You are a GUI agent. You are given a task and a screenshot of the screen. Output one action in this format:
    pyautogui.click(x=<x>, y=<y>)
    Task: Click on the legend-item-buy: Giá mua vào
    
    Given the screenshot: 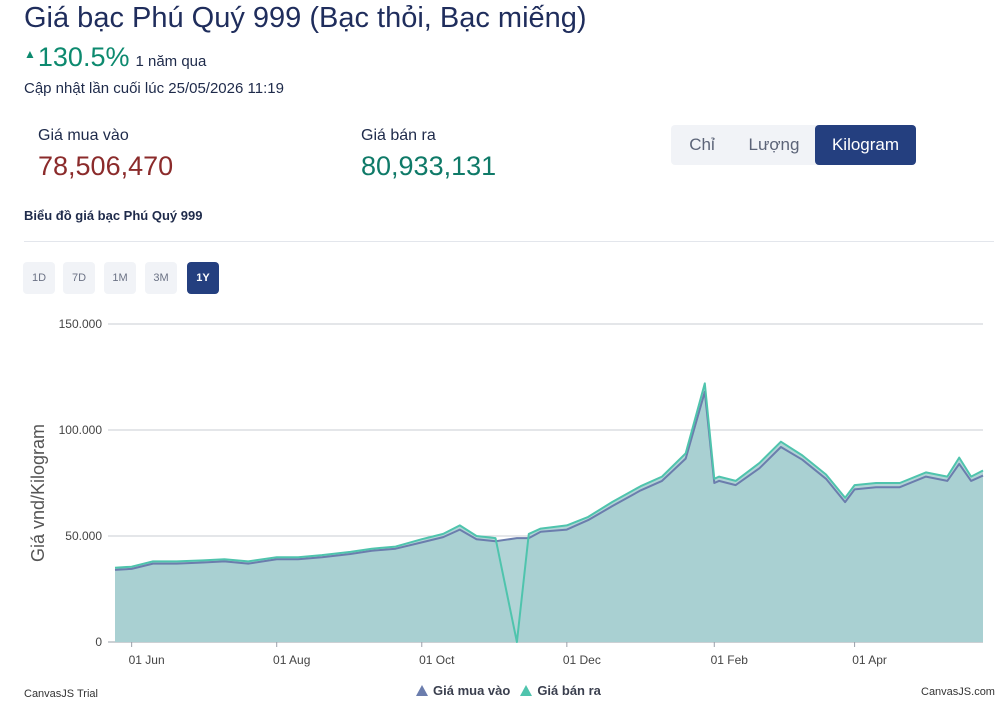 What is the action you would take?
    pyautogui.click(x=463, y=690)
    